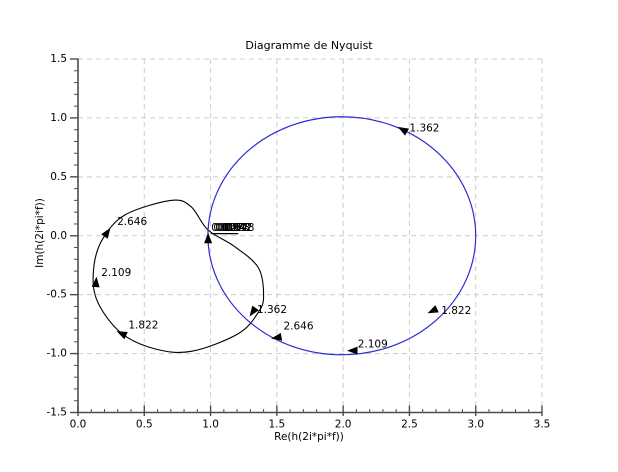 This screenshot has height=472, width=618. I want to click on cluster-freq-label: 0.094, so click(231, 228).